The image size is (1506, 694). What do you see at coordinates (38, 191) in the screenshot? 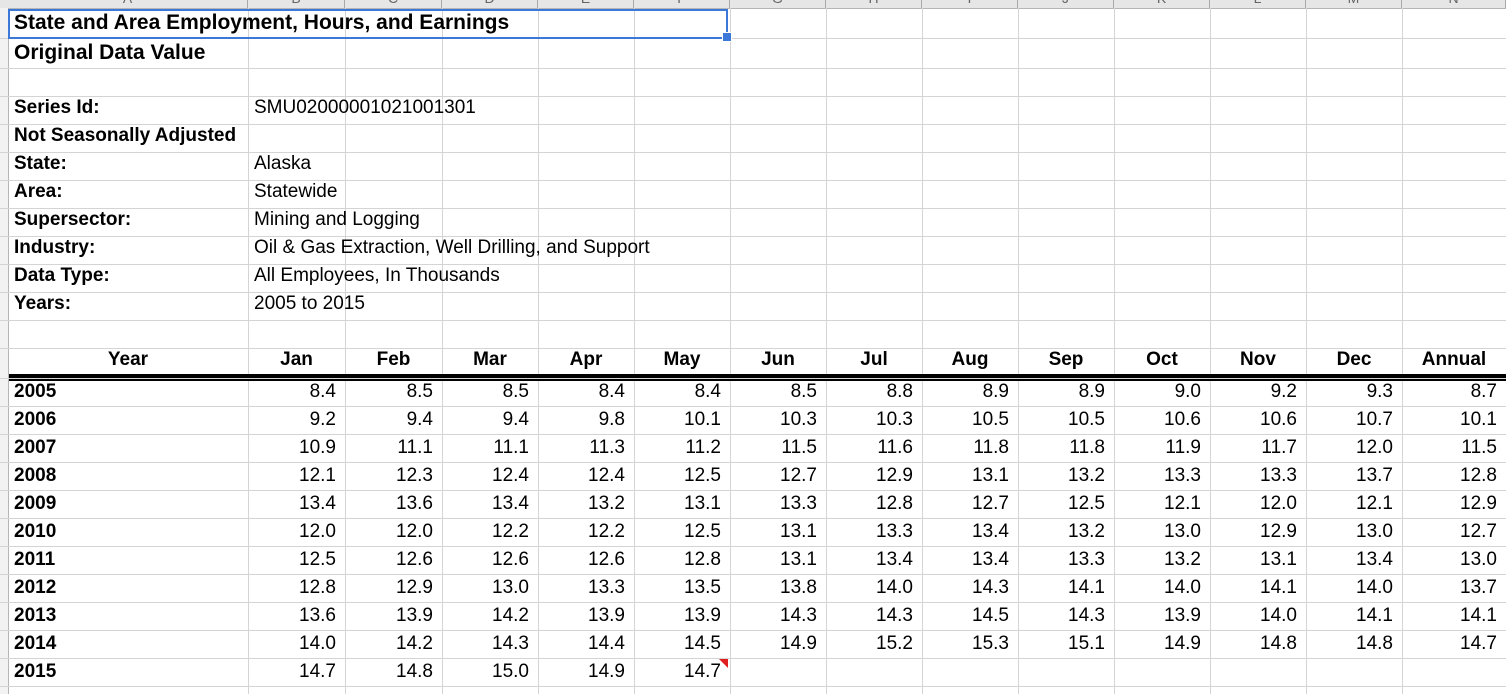
I see `meta-label: Area:` at bounding box center [38, 191].